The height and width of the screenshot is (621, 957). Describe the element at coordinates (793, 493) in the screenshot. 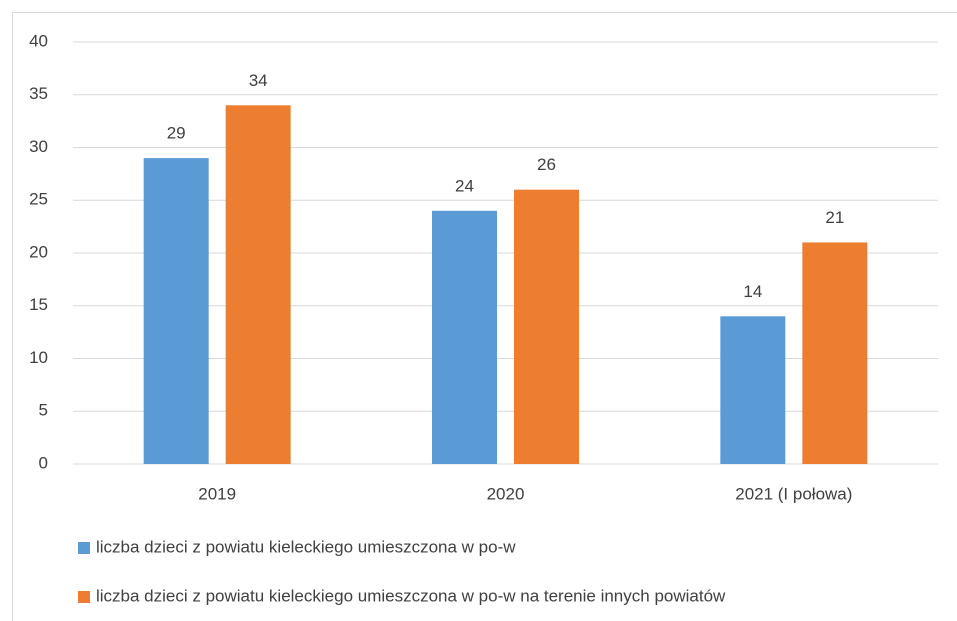

I see `x-tick-label: 2021 (I połowa)` at that location.